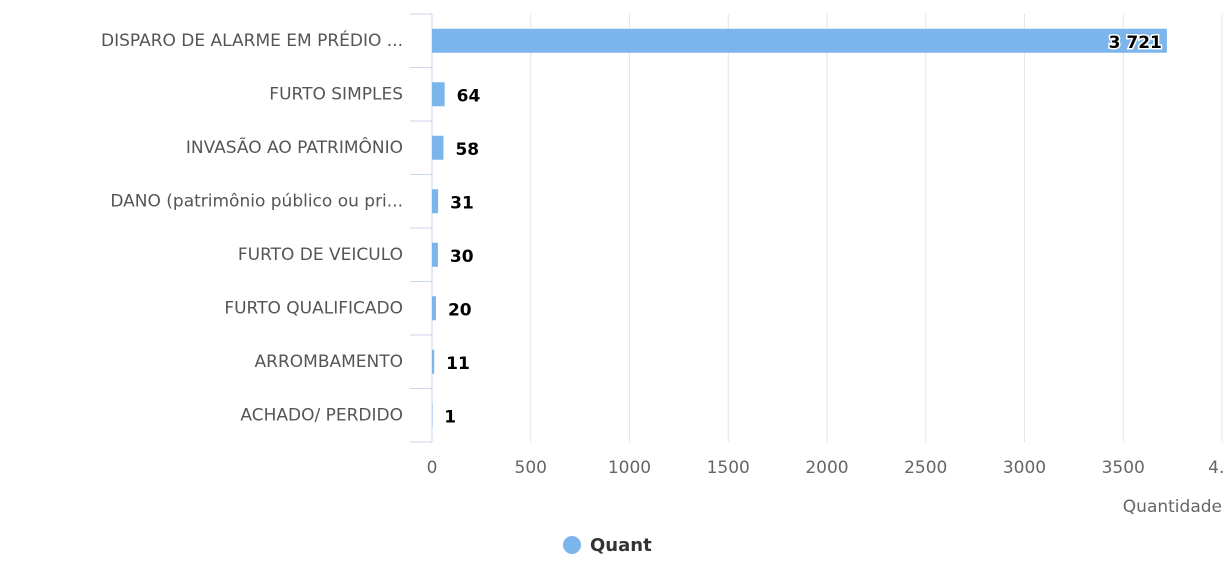 This screenshot has width=1226, height=584. I want to click on x-tick-label: 2000, so click(826, 468).